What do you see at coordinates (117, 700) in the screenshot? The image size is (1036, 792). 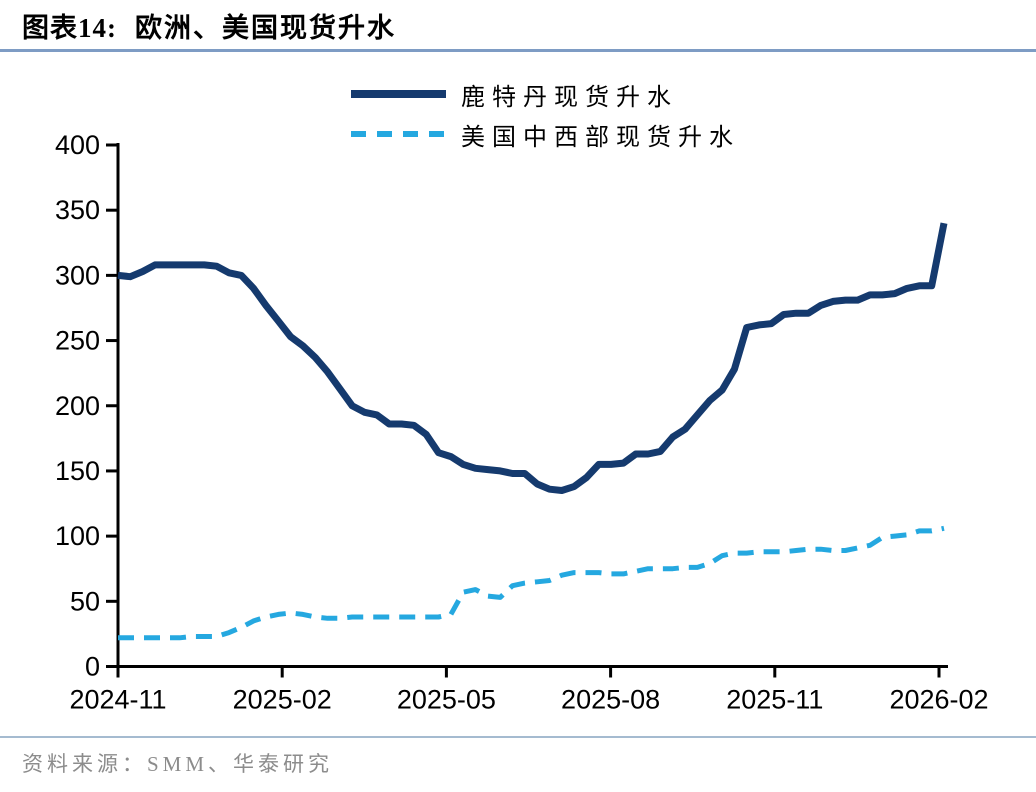 I see `x-tick-label: 2024-11` at bounding box center [117, 700].